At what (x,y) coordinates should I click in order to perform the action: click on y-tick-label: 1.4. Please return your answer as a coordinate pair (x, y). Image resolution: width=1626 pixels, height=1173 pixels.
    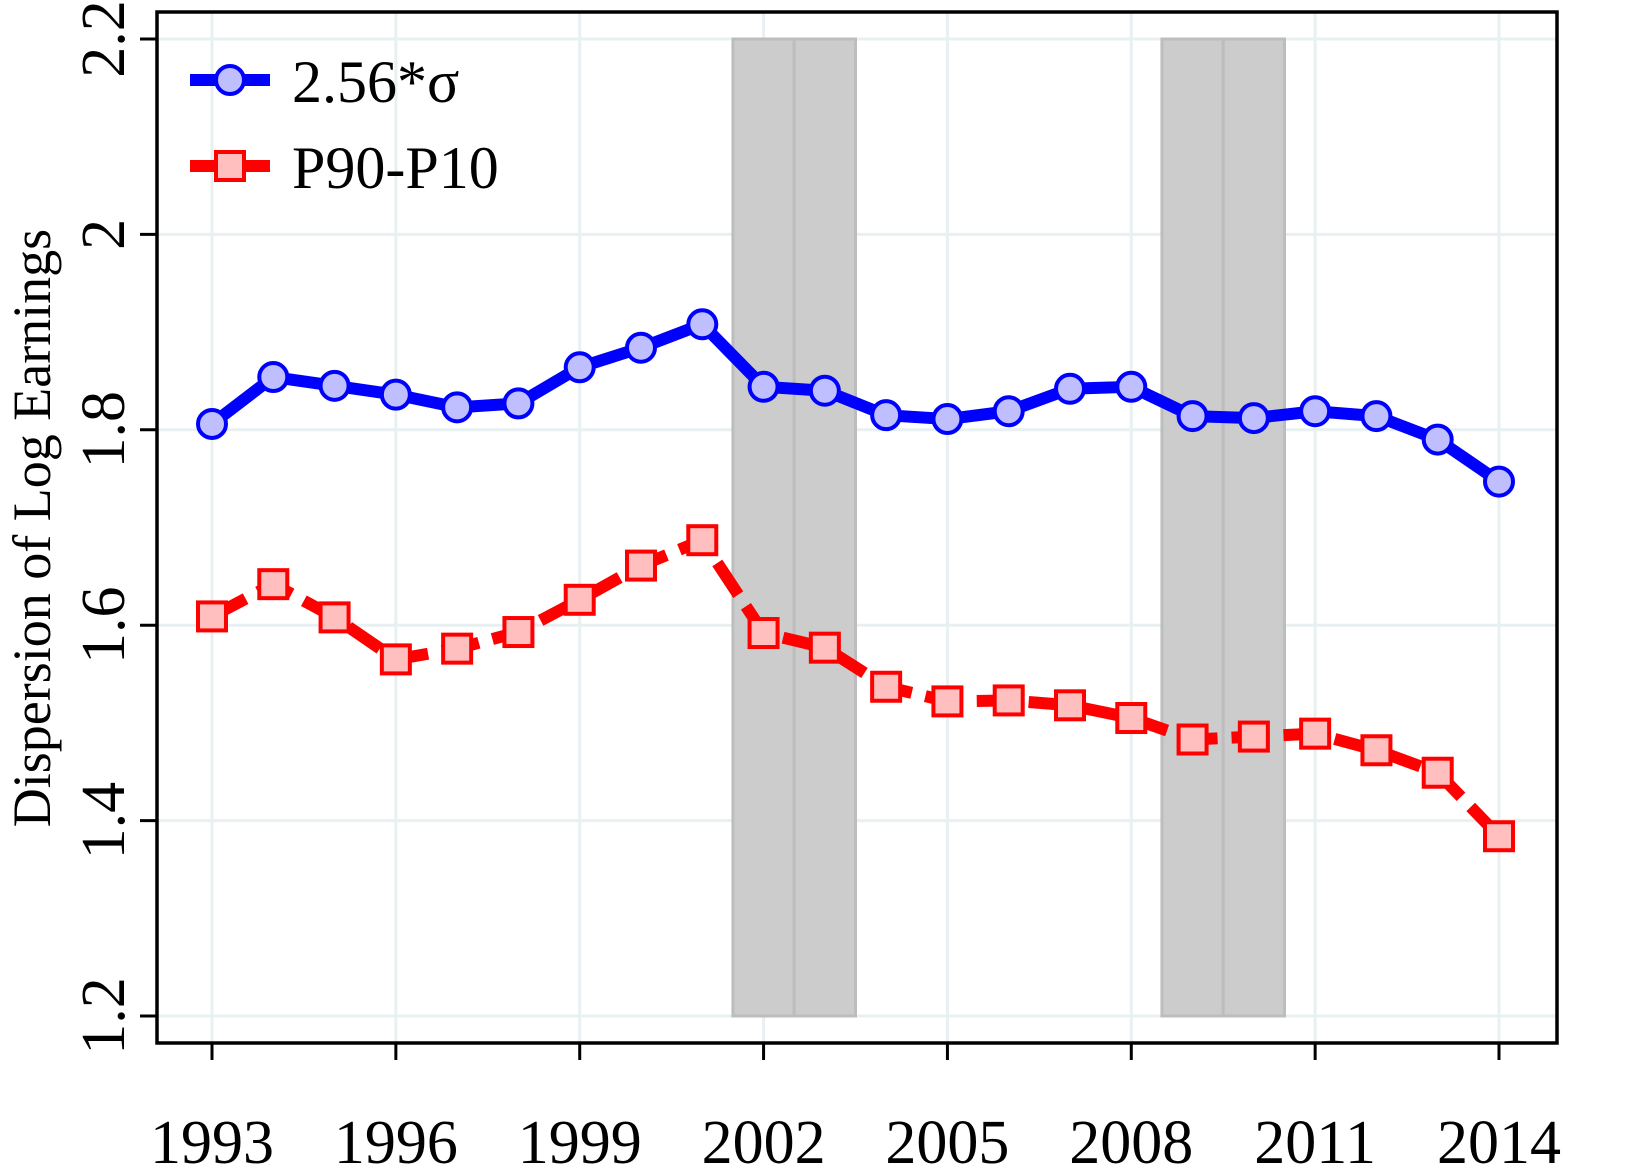
    Looking at the image, I should click on (104, 821).